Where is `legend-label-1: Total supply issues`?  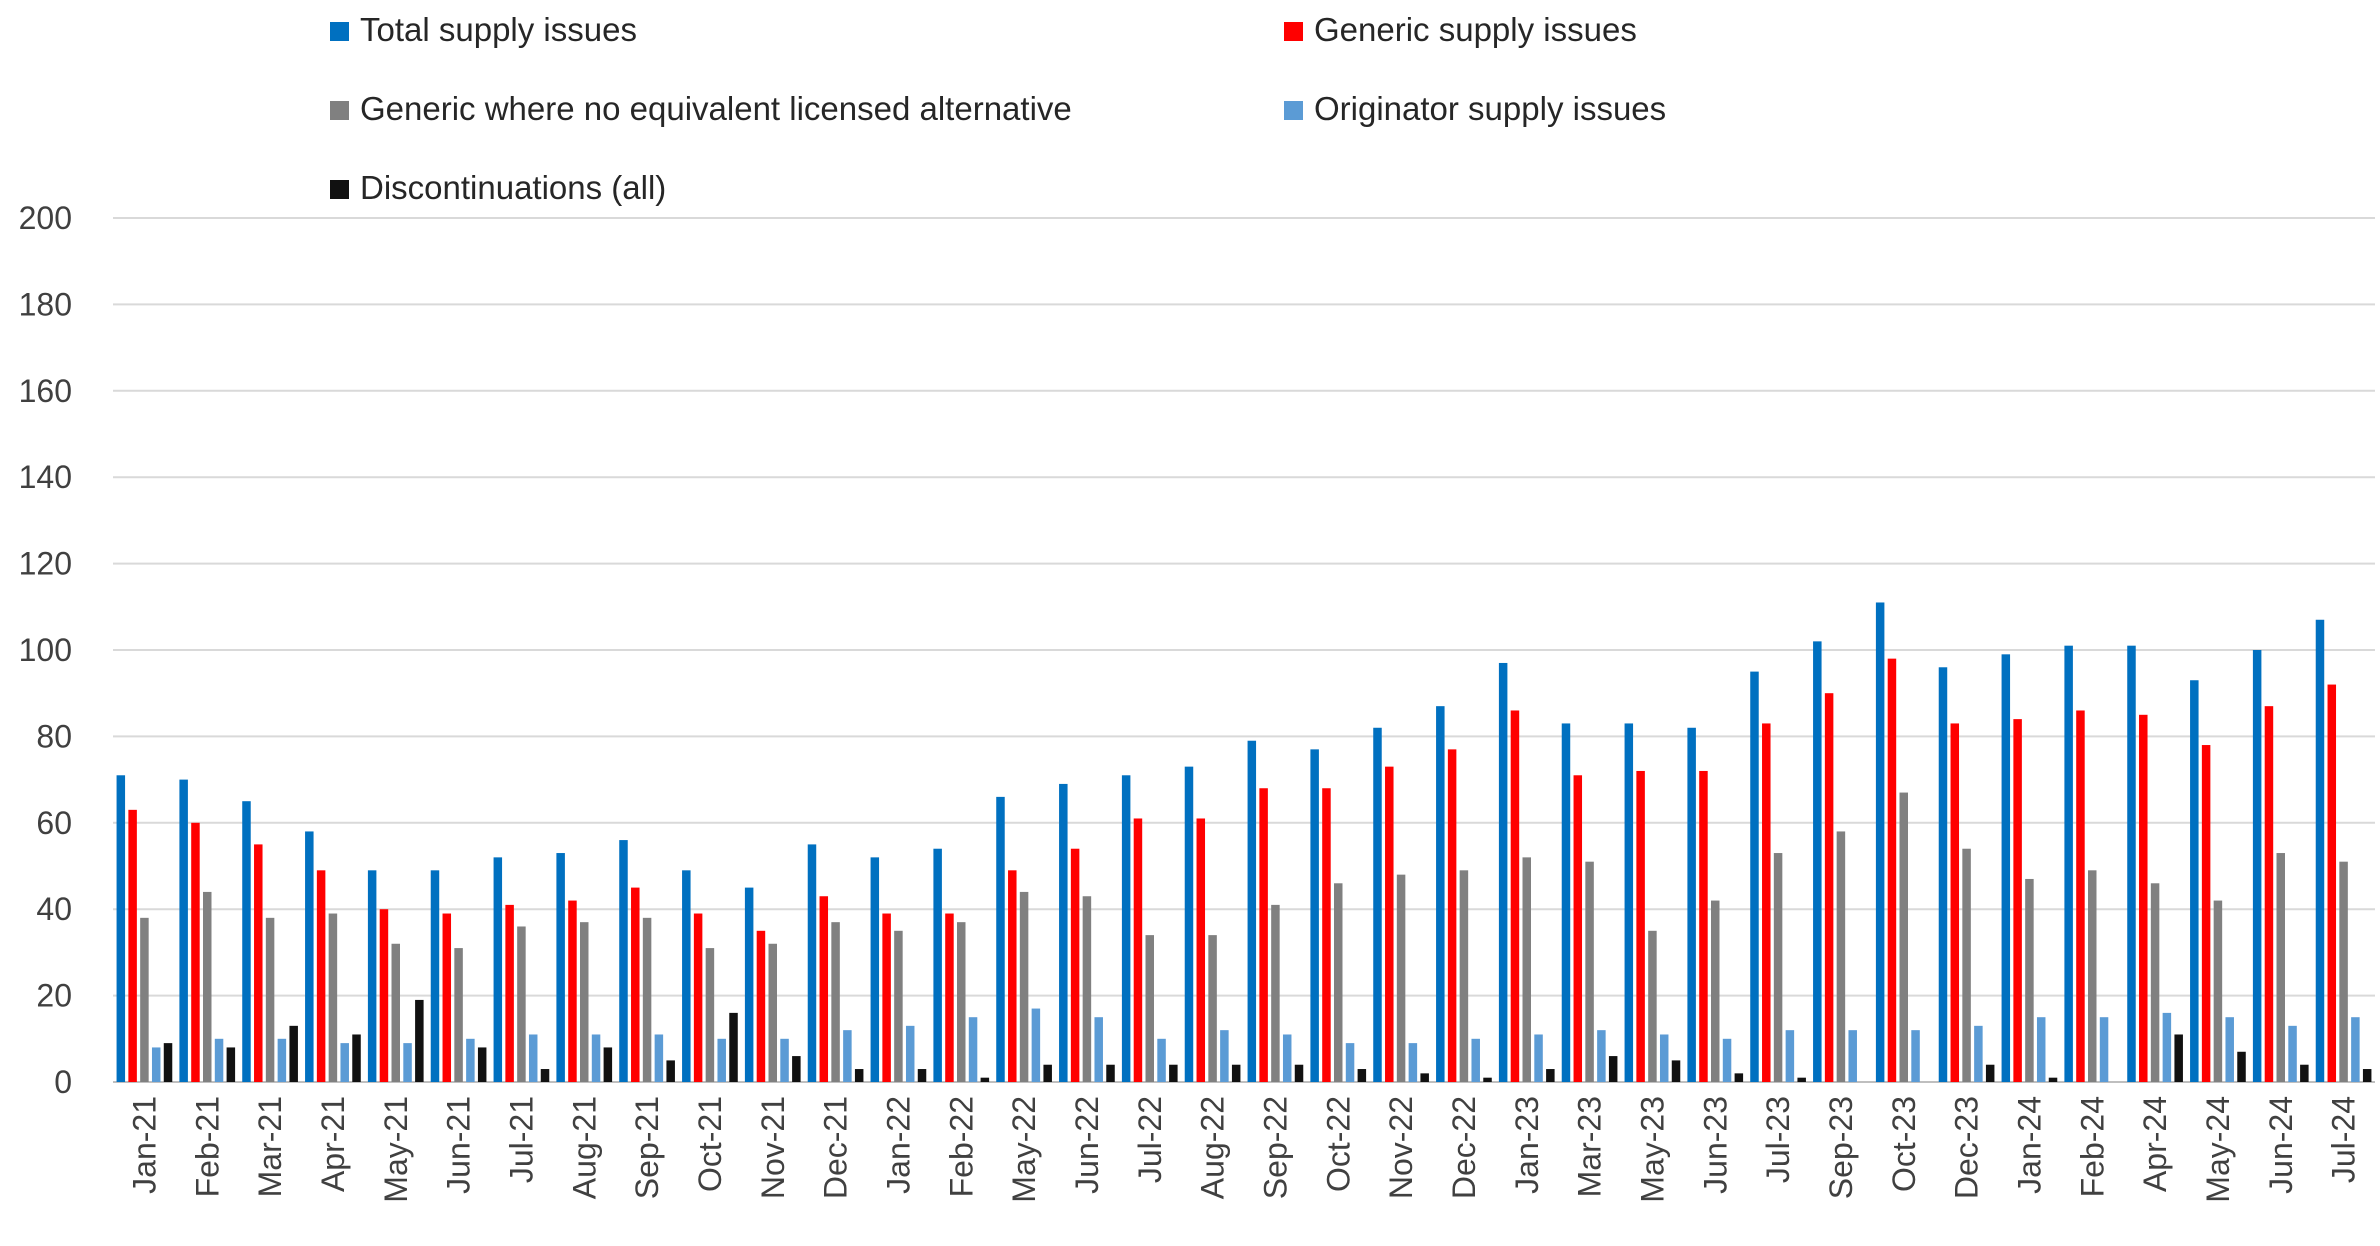 legend-label-1: Total supply issues is located at coordinates (498, 29).